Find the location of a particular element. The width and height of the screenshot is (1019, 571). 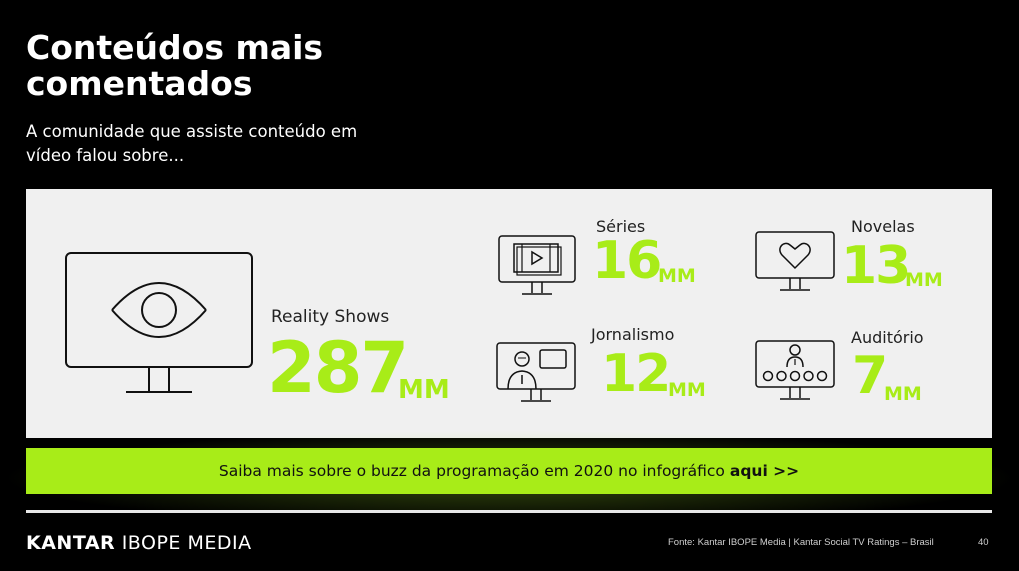

page-title: Conteúdos mais comentados is located at coordinates (175, 65).